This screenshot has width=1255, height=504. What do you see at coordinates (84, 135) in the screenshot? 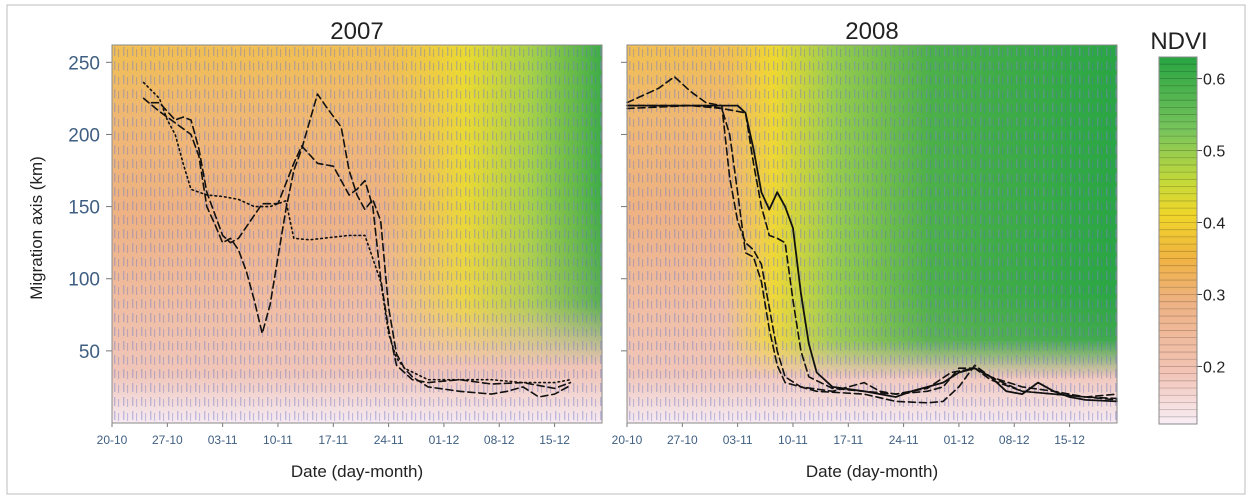
I see `y-tick-label: 200` at bounding box center [84, 135].